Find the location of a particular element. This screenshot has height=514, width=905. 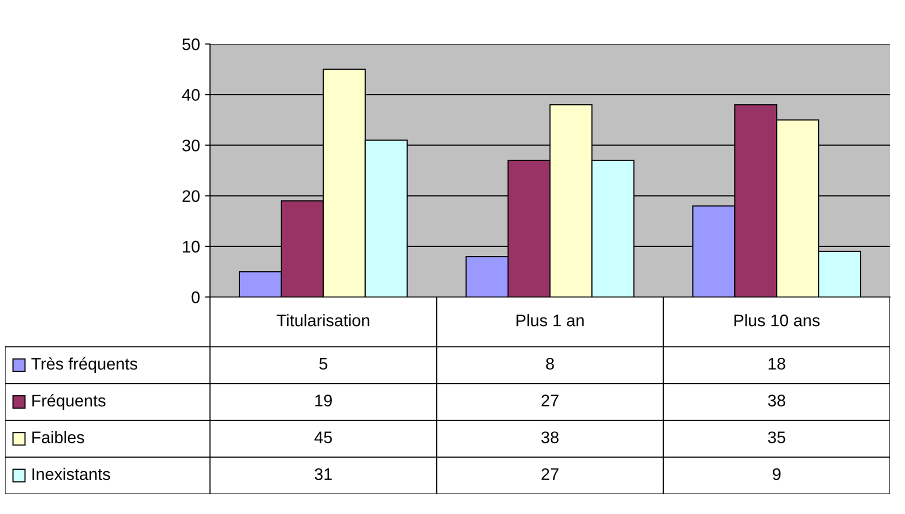

y-tick-label: 10 is located at coordinates (191, 246).